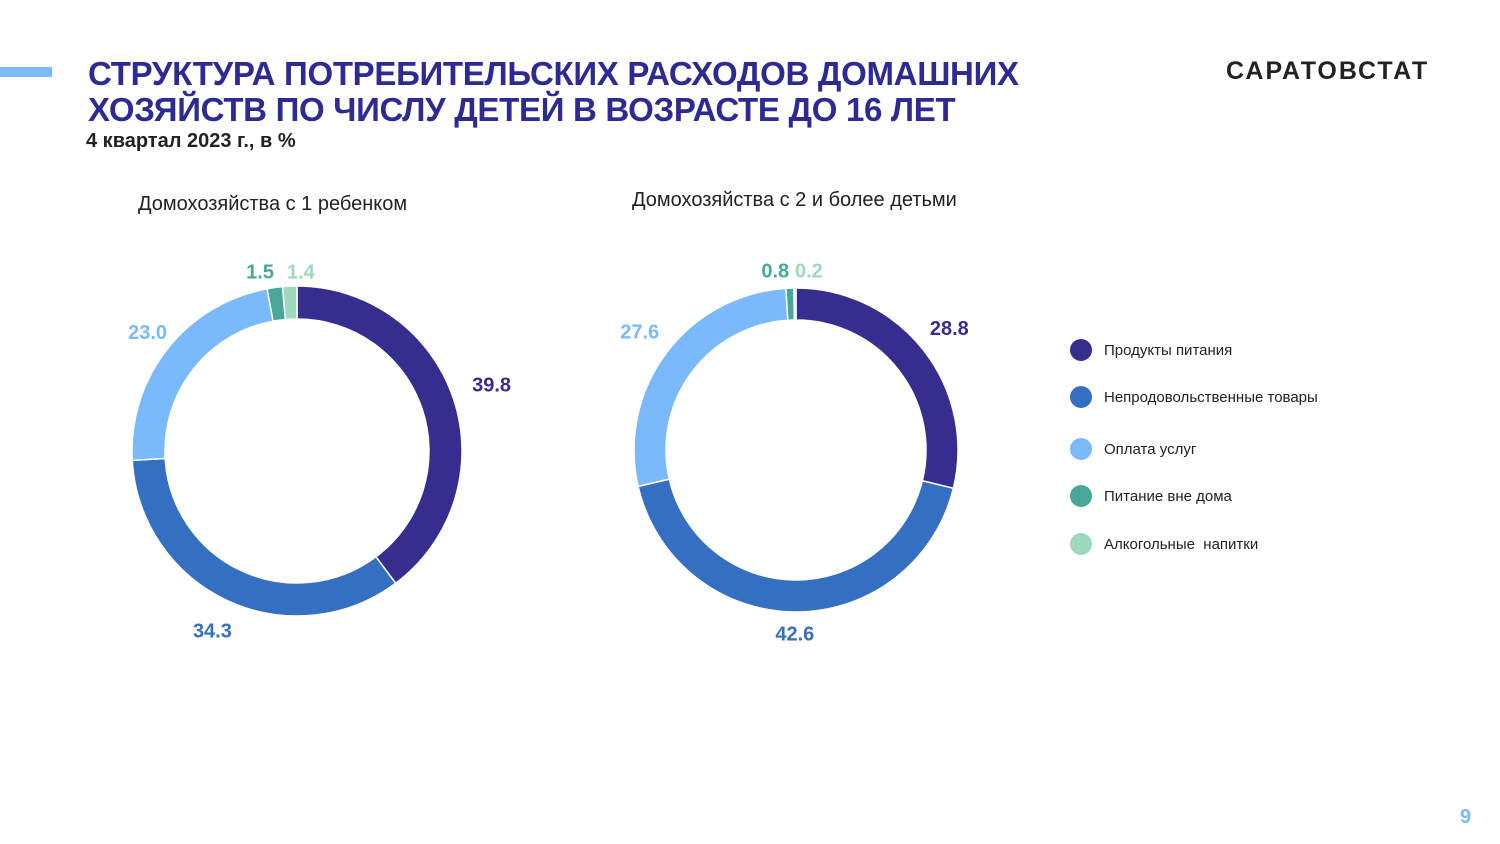 The height and width of the screenshot is (844, 1500). I want to click on legend-item: Питание вне дома, so click(1151, 496).